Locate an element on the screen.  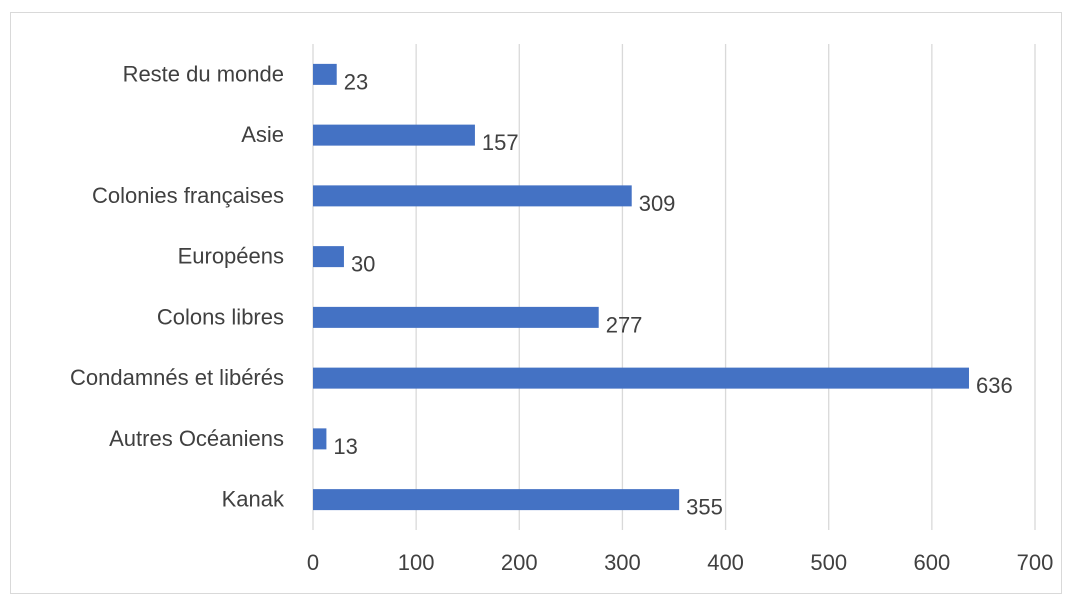
data-label: 157 is located at coordinates (500, 142).